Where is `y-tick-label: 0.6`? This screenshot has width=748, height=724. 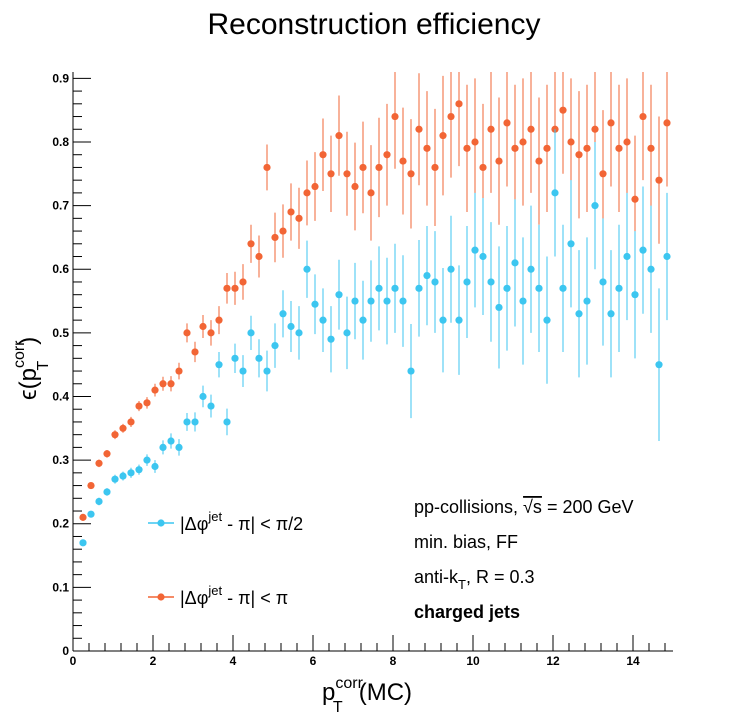 y-tick-label: 0.6 is located at coordinates (60, 269).